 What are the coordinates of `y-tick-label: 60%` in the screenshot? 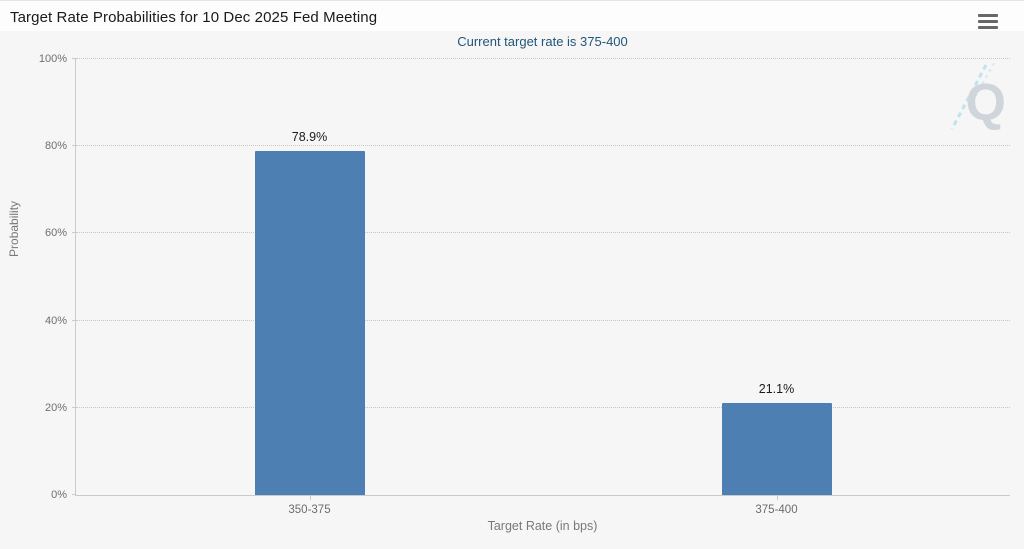 It's located at (55, 233).